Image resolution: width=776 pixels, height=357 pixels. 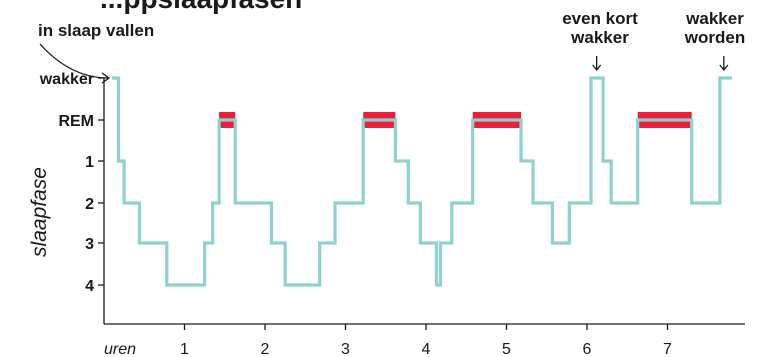 What do you see at coordinates (96, 30) in the screenshot?
I see `annotation-label: in slaap vallen` at bounding box center [96, 30].